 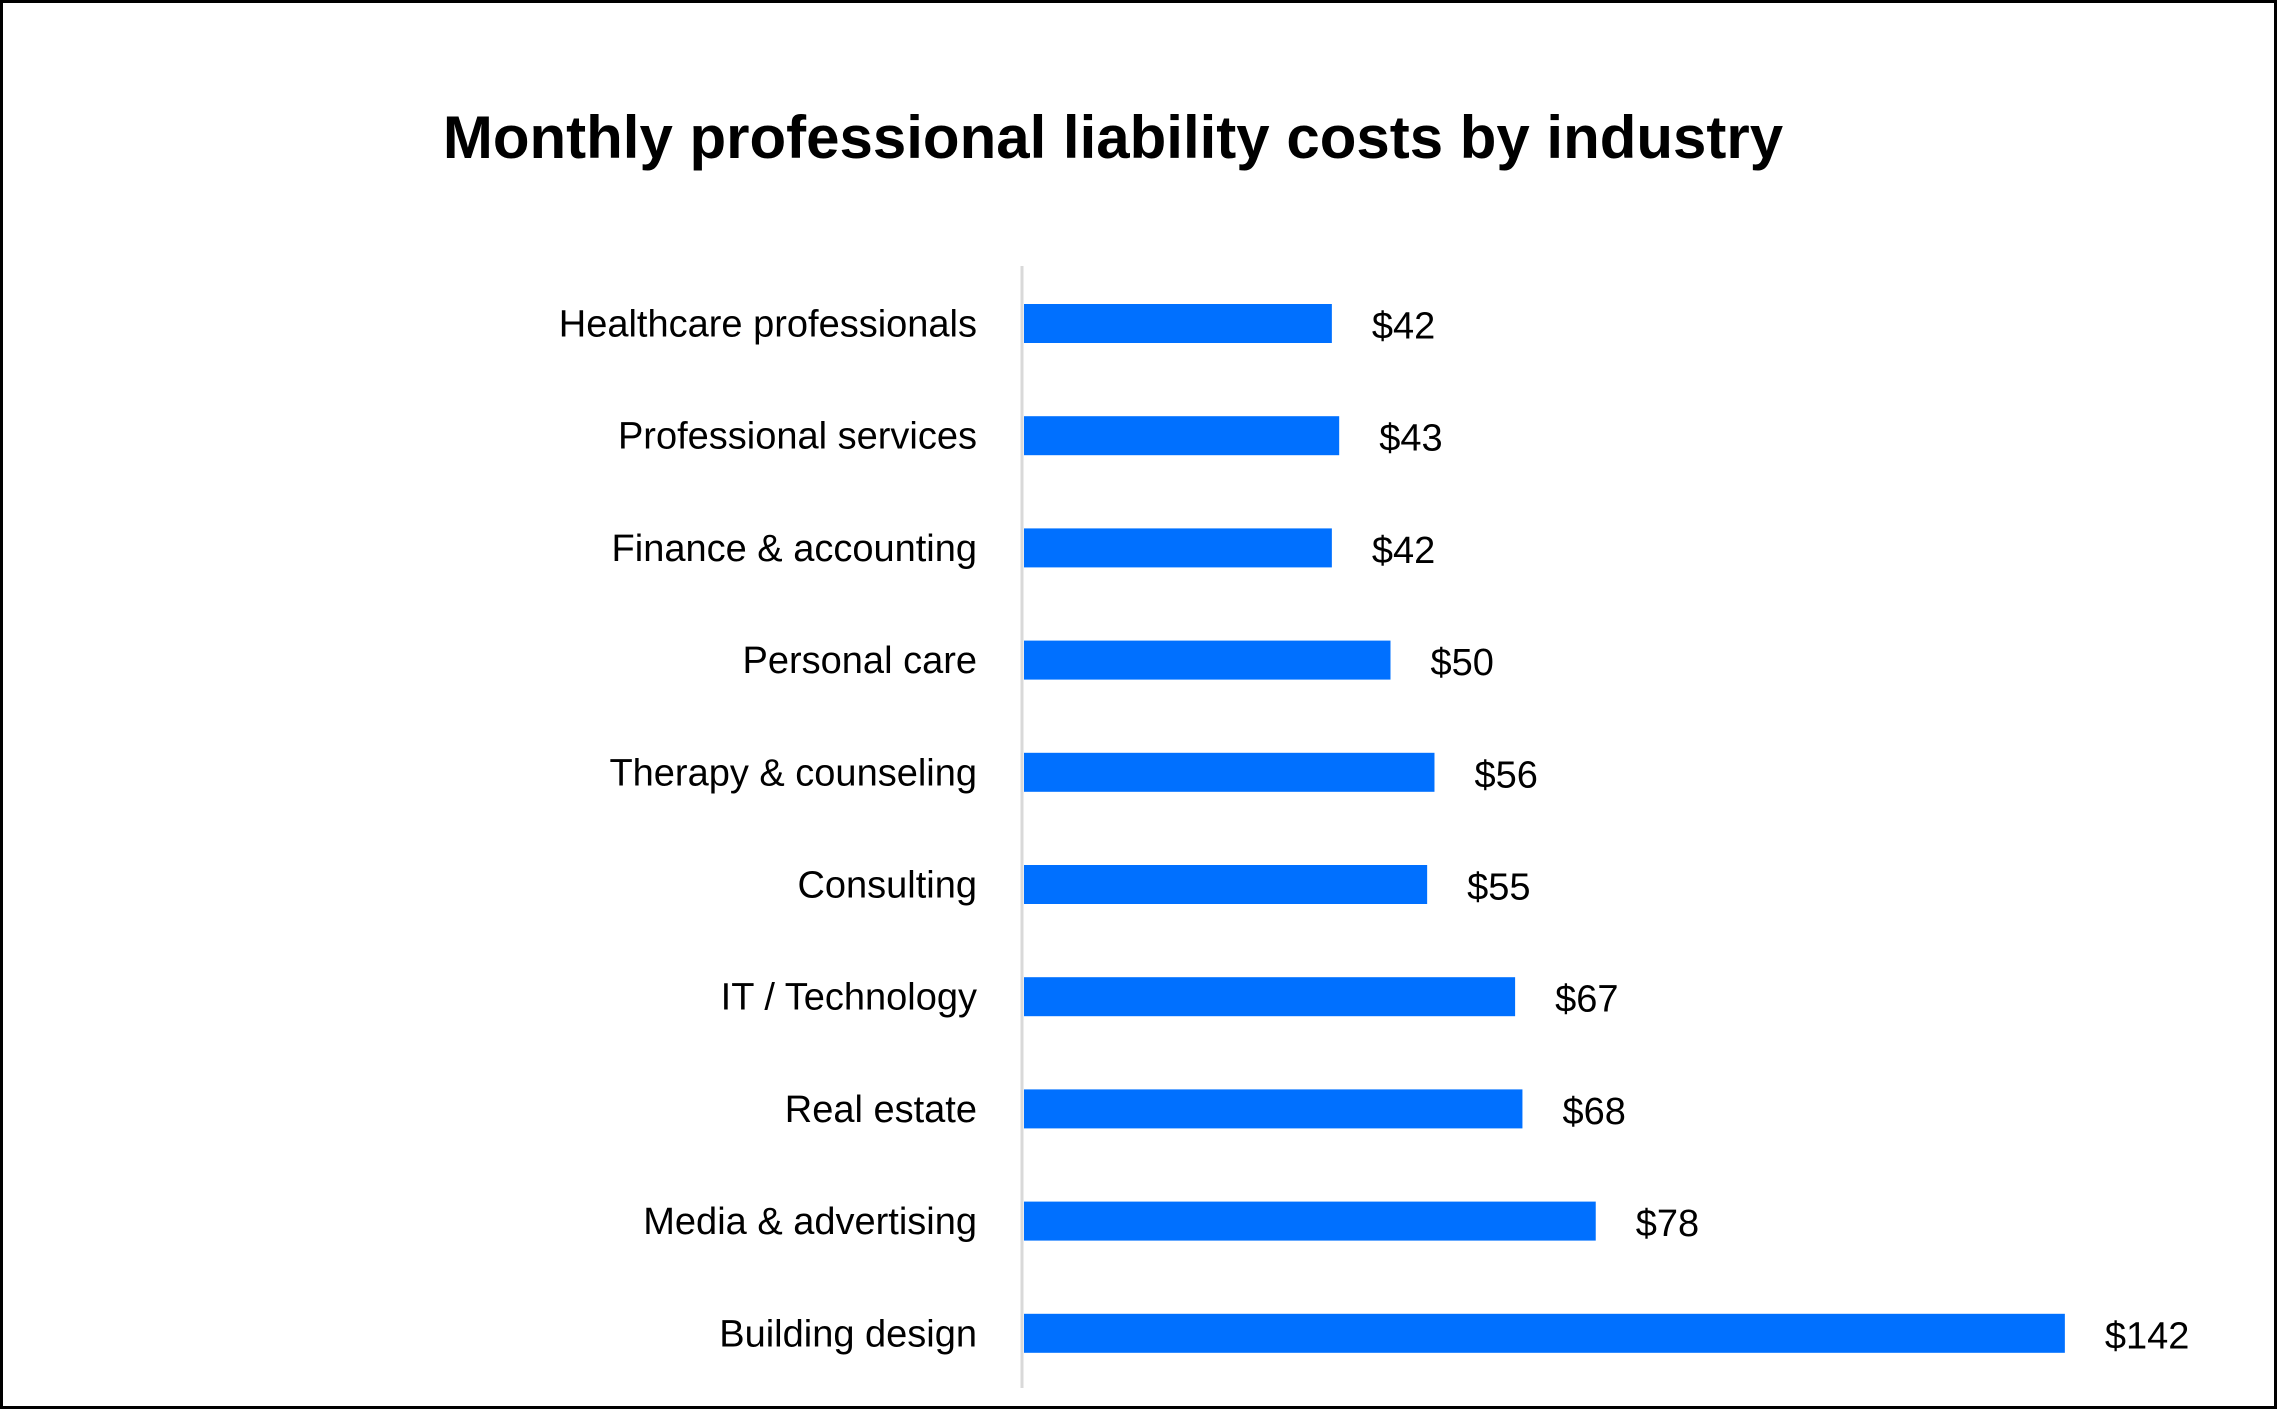 What do you see at coordinates (793, 773) in the screenshot?
I see `category-tick-label: Therapy & counseling` at bounding box center [793, 773].